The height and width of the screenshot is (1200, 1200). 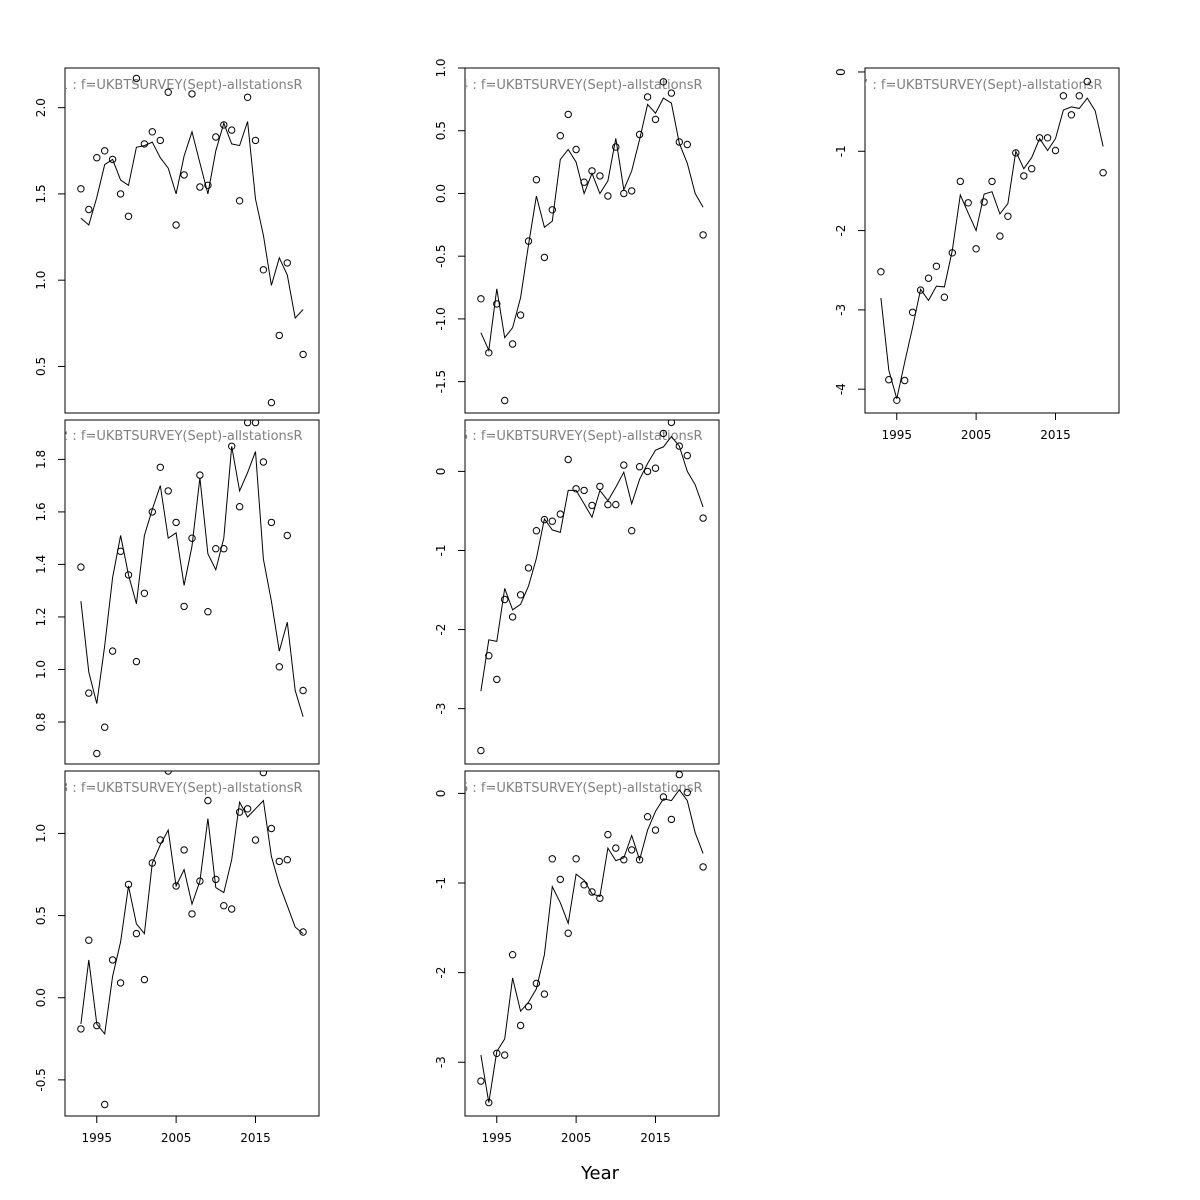 I want to click on y-tick-label: 1.0, so click(x=41, y=669).